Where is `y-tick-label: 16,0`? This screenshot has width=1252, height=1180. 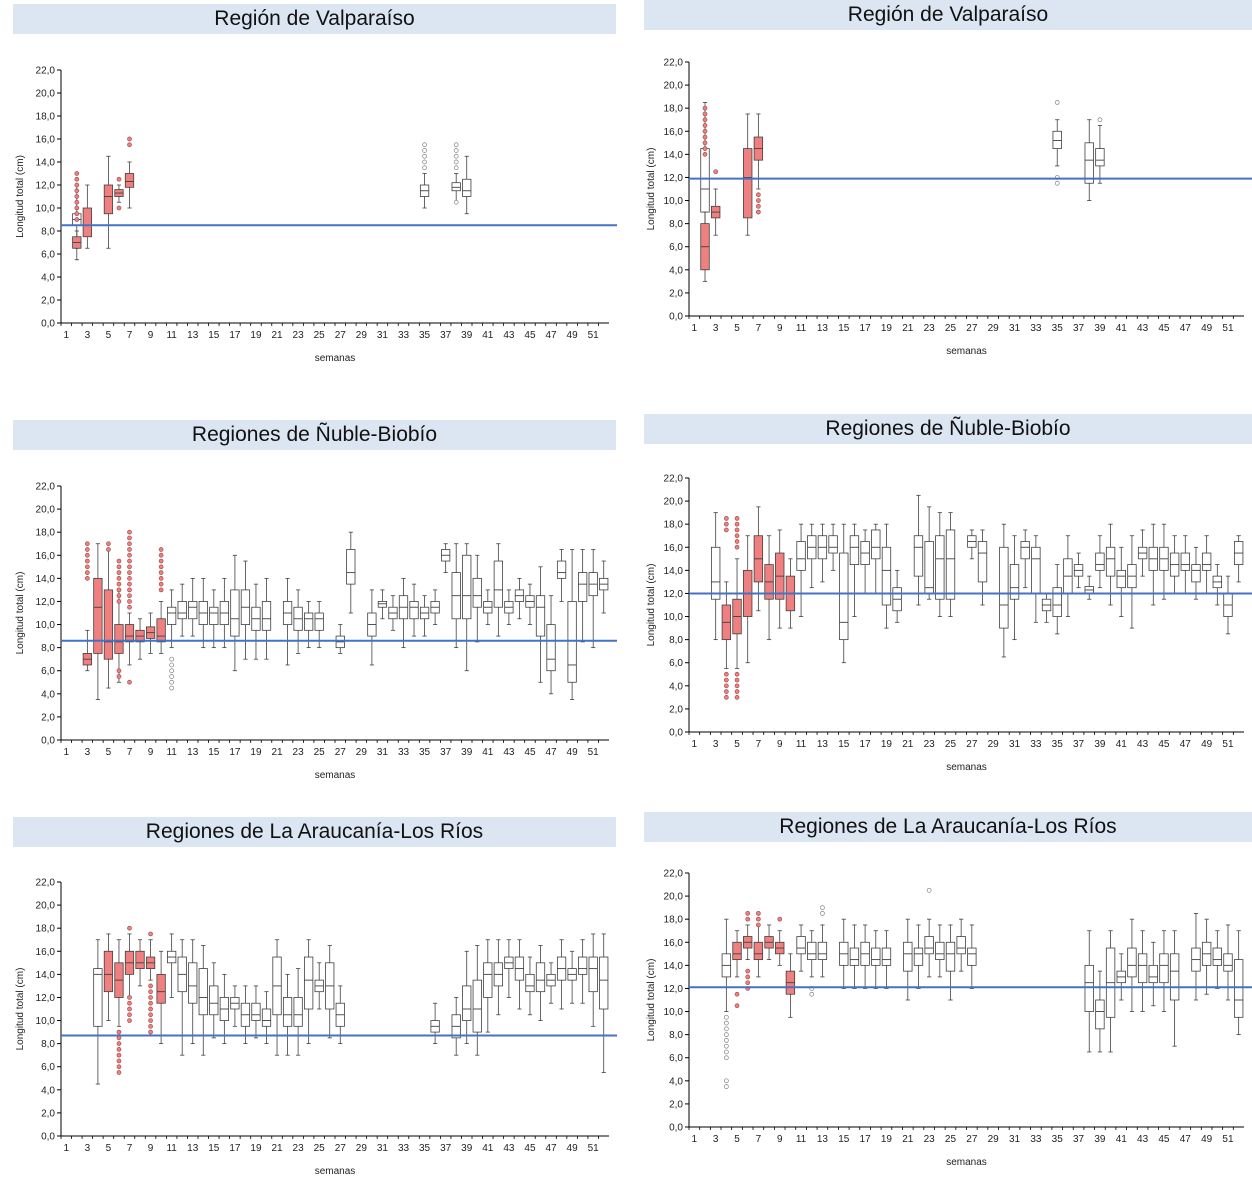 y-tick-label: 16,0 is located at coordinates (46, 556).